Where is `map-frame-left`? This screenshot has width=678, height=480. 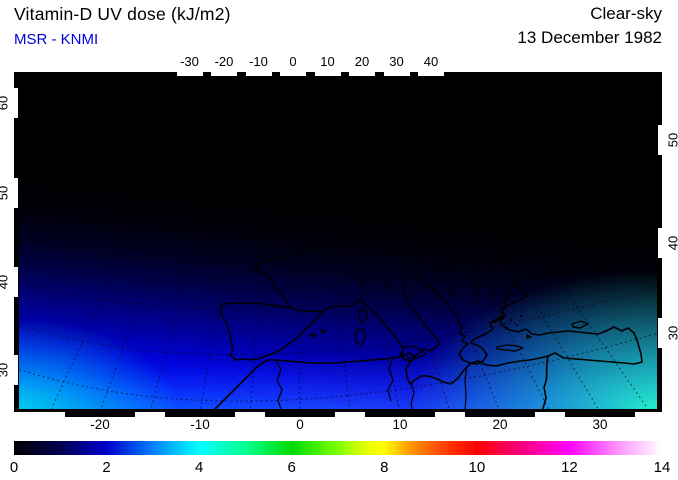 map-frame-left is located at coordinates (16, 242).